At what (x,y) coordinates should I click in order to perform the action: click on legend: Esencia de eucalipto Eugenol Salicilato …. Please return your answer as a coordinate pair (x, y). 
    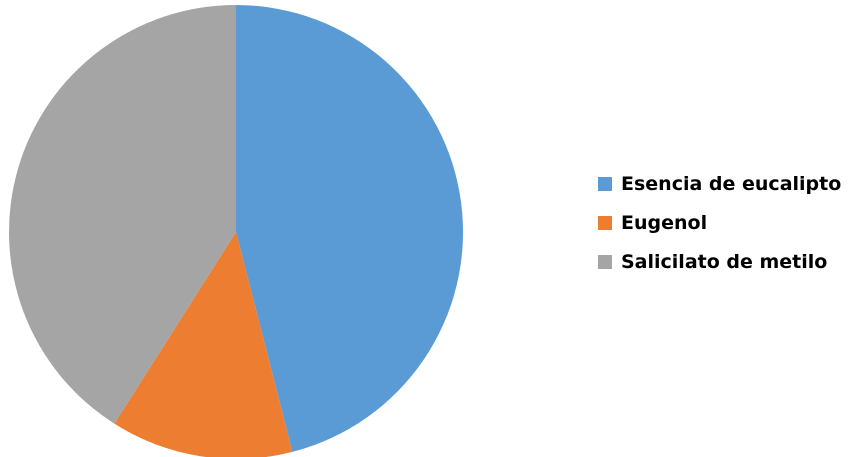
    Looking at the image, I should click on (719, 226).